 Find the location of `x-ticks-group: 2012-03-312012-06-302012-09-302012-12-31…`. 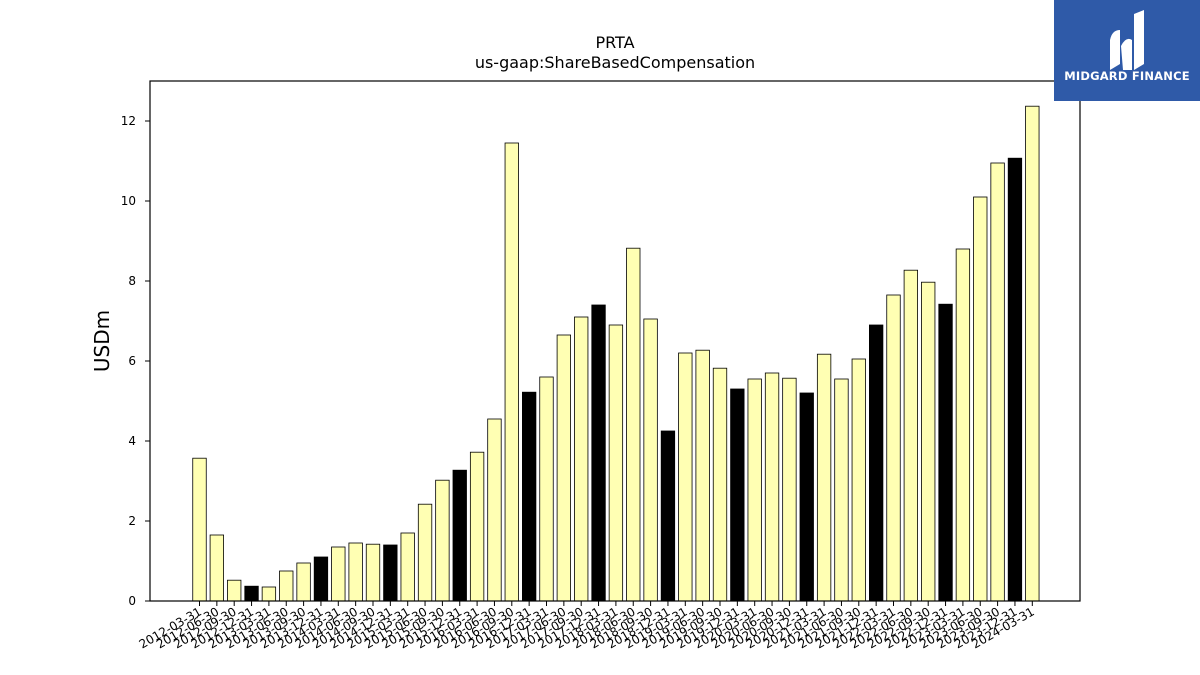

x-ticks-group: 2012-03-312012-06-302012-09-302012-12-31… is located at coordinates (587, 626).